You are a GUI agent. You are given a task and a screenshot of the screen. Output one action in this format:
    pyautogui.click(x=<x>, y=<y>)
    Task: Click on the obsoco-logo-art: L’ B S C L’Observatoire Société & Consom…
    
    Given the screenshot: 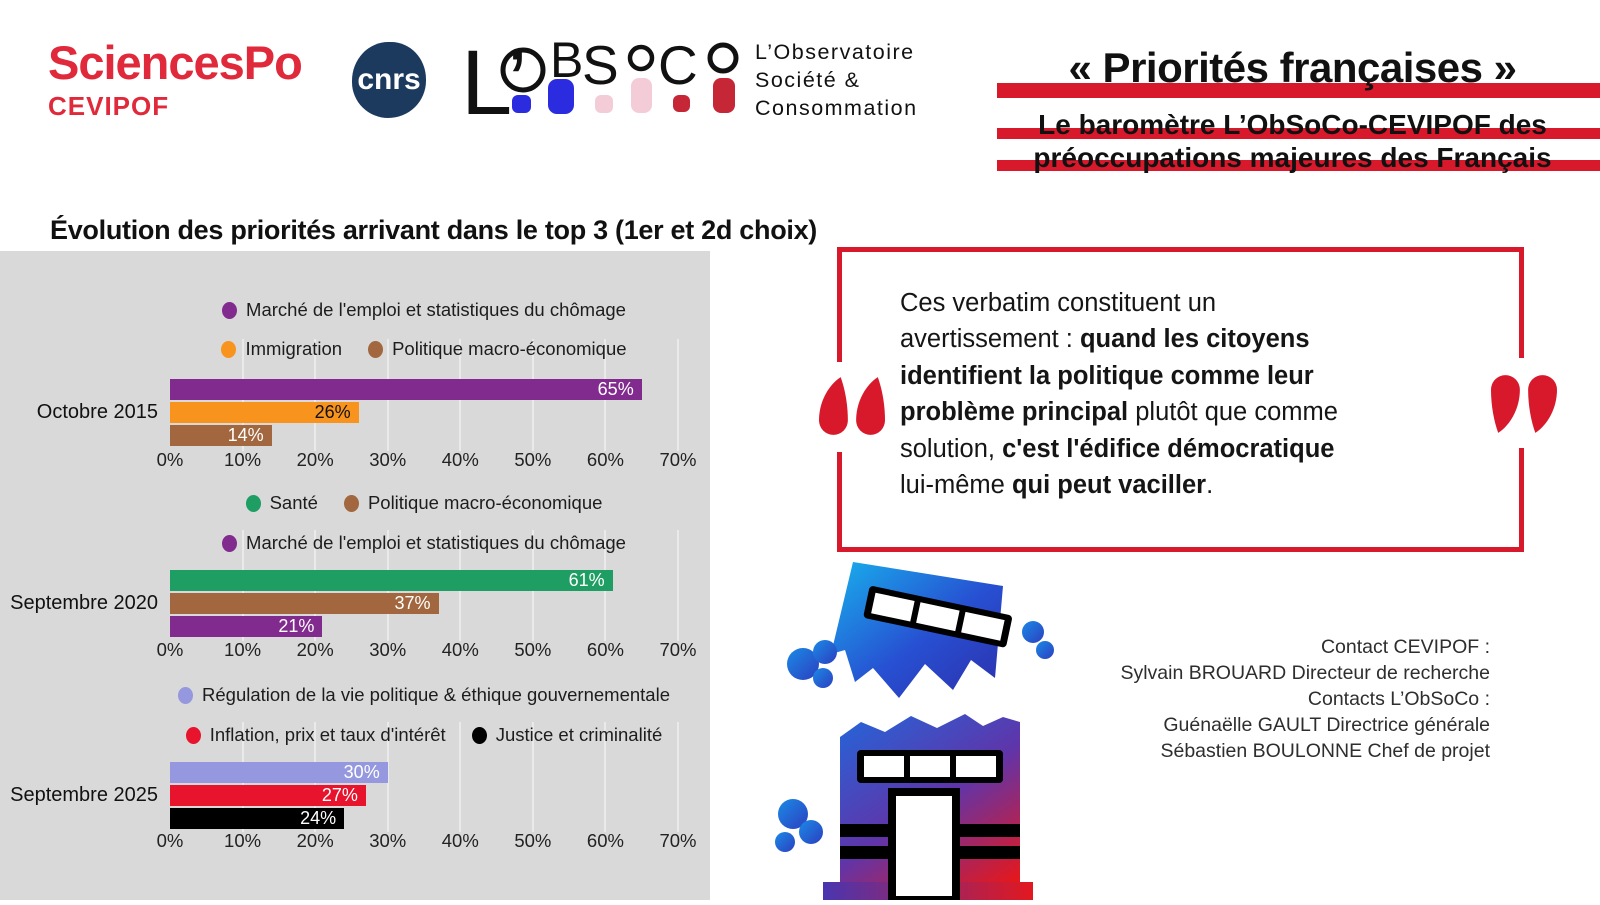 What is the action you would take?
    pyautogui.click(x=689, y=83)
    